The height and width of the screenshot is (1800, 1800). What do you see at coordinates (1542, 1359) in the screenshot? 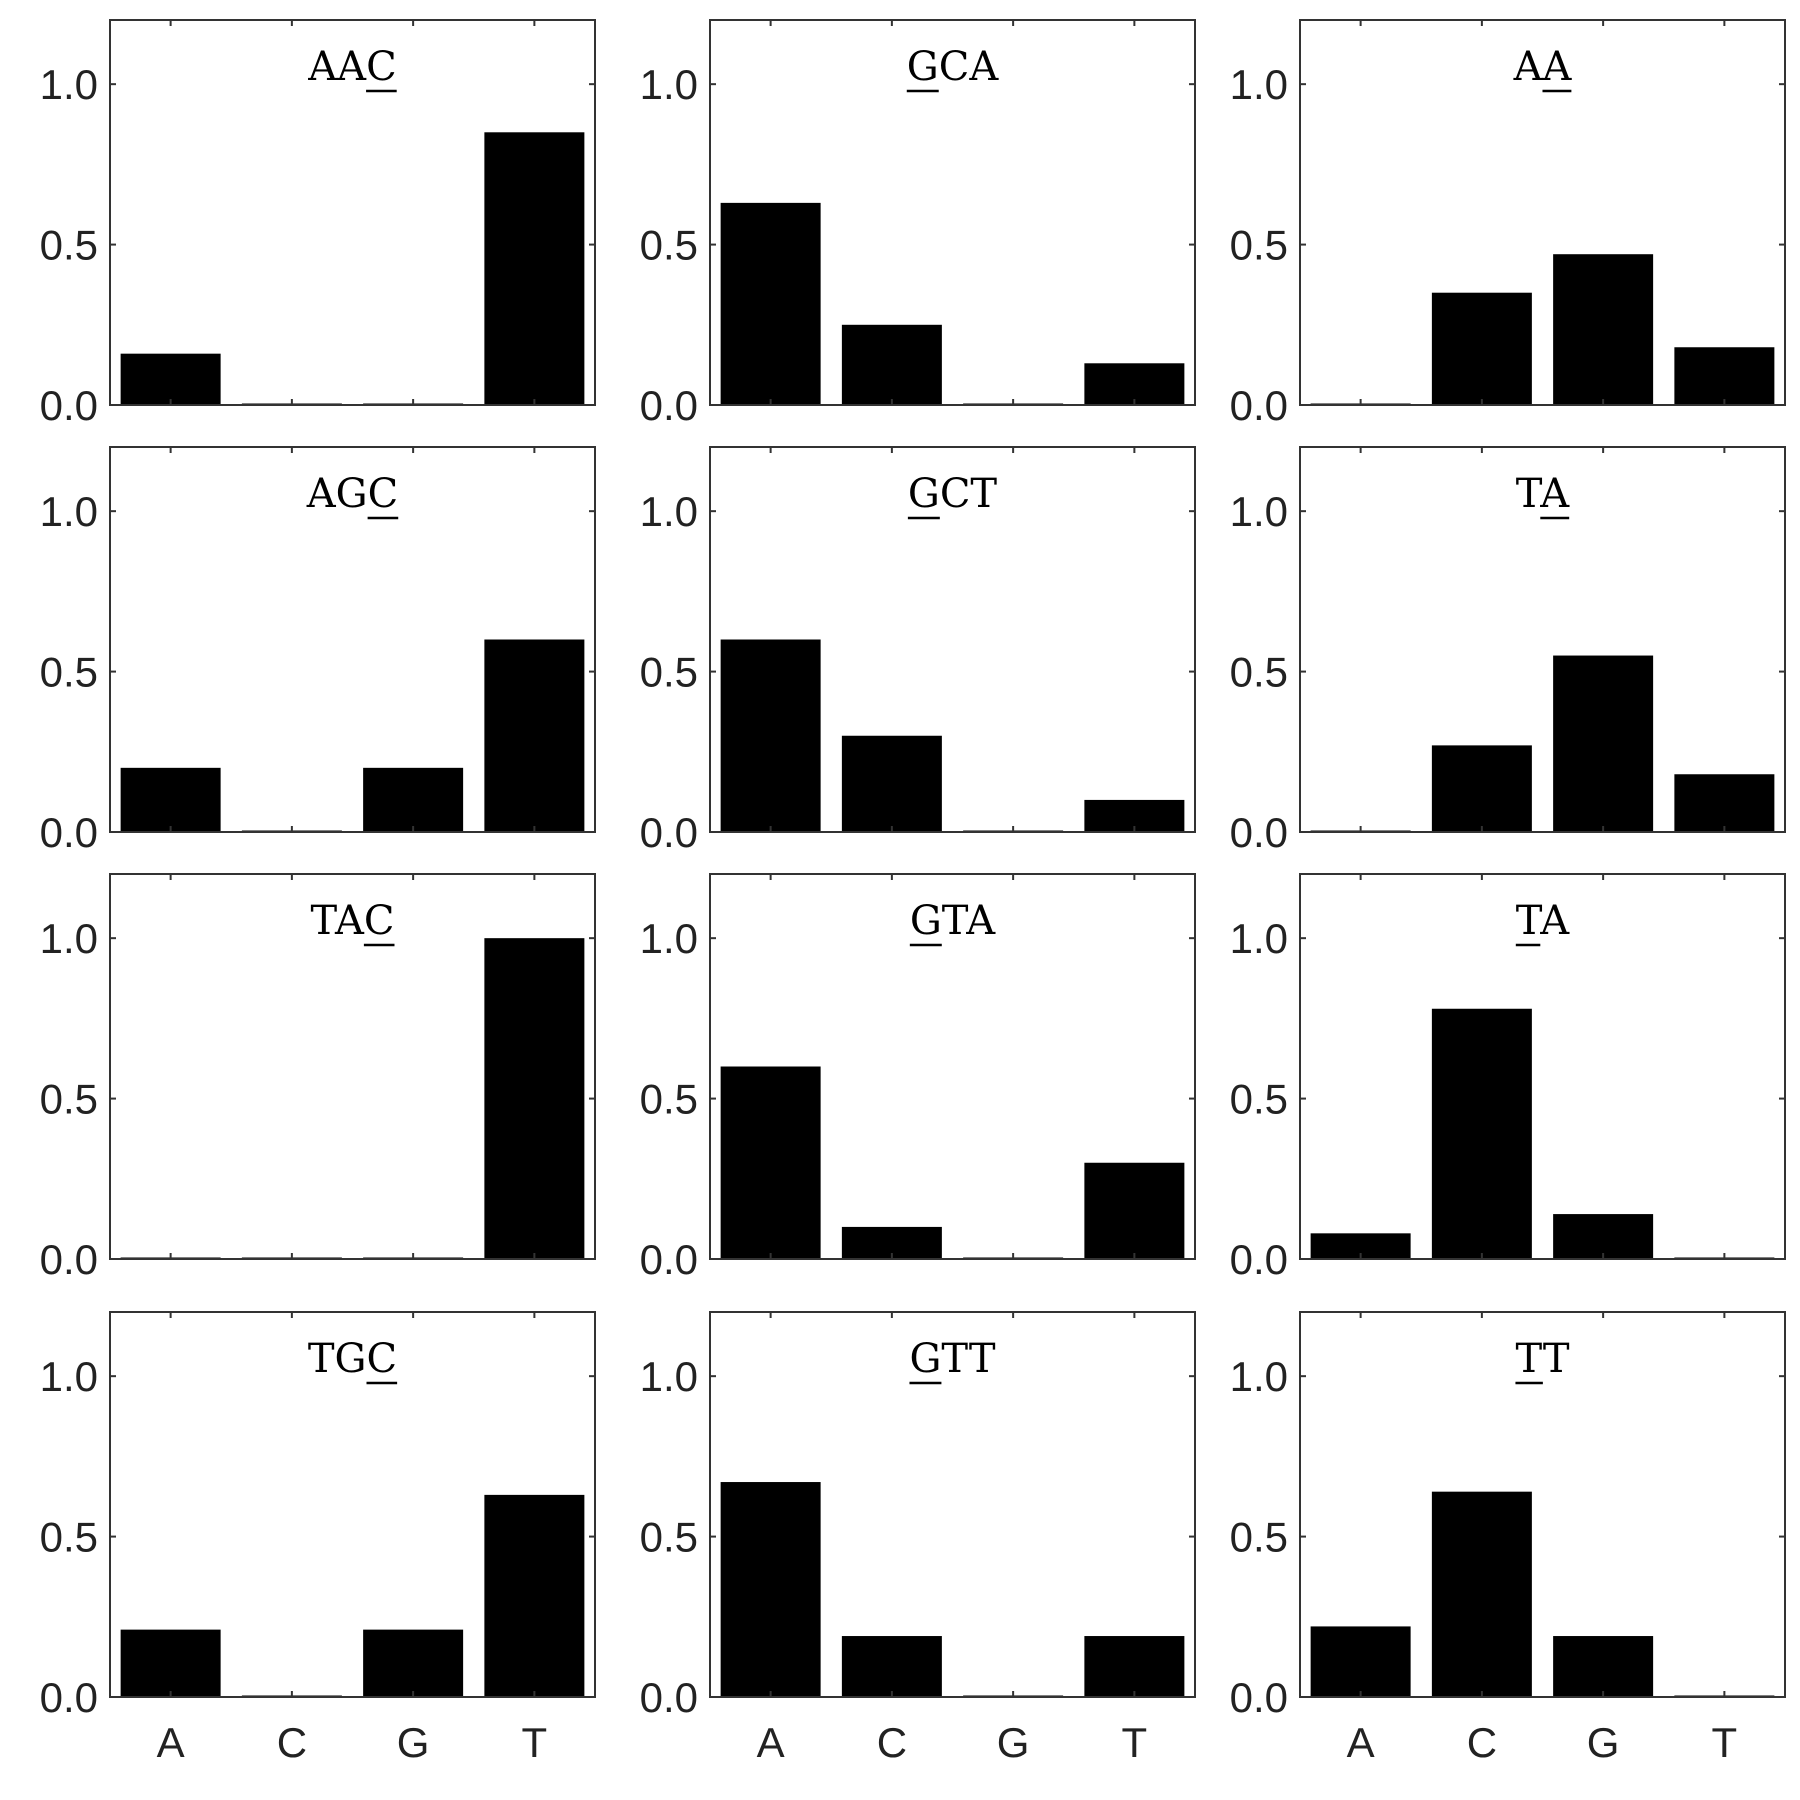
I see `panel-title: TT` at bounding box center [1542, 1359].